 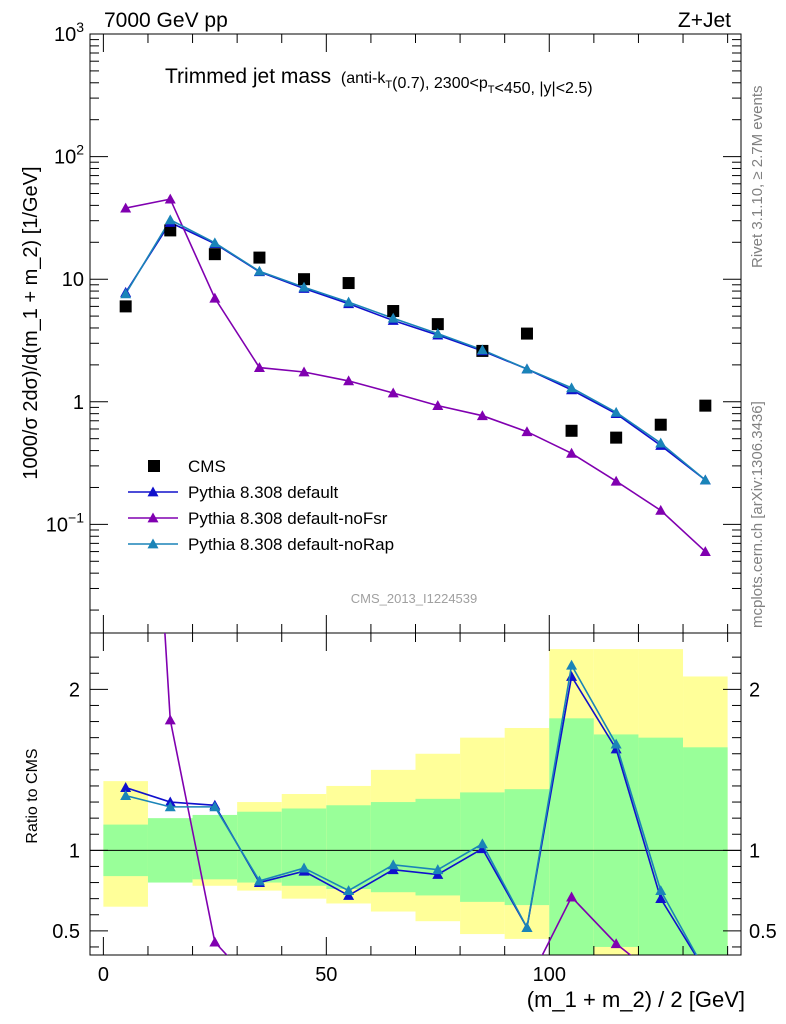 What do you see at coordinates (31, 322) in the screenshot?
I see `y-axis-label-main: 1000/σ 2dσ)/d(m_1 + m_2) [1/GeV]` at bounding box center [31, 322].